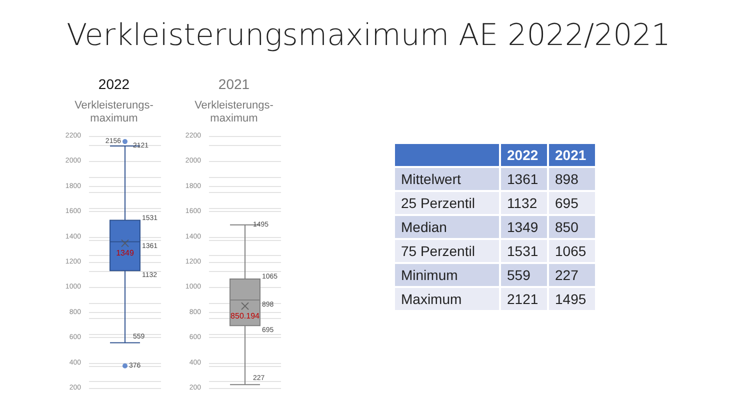 This screenshot has width=737, height=414. Describe the element at coordinates (524, 227) in the screenshot. I see `data-label: 1349` at that location.